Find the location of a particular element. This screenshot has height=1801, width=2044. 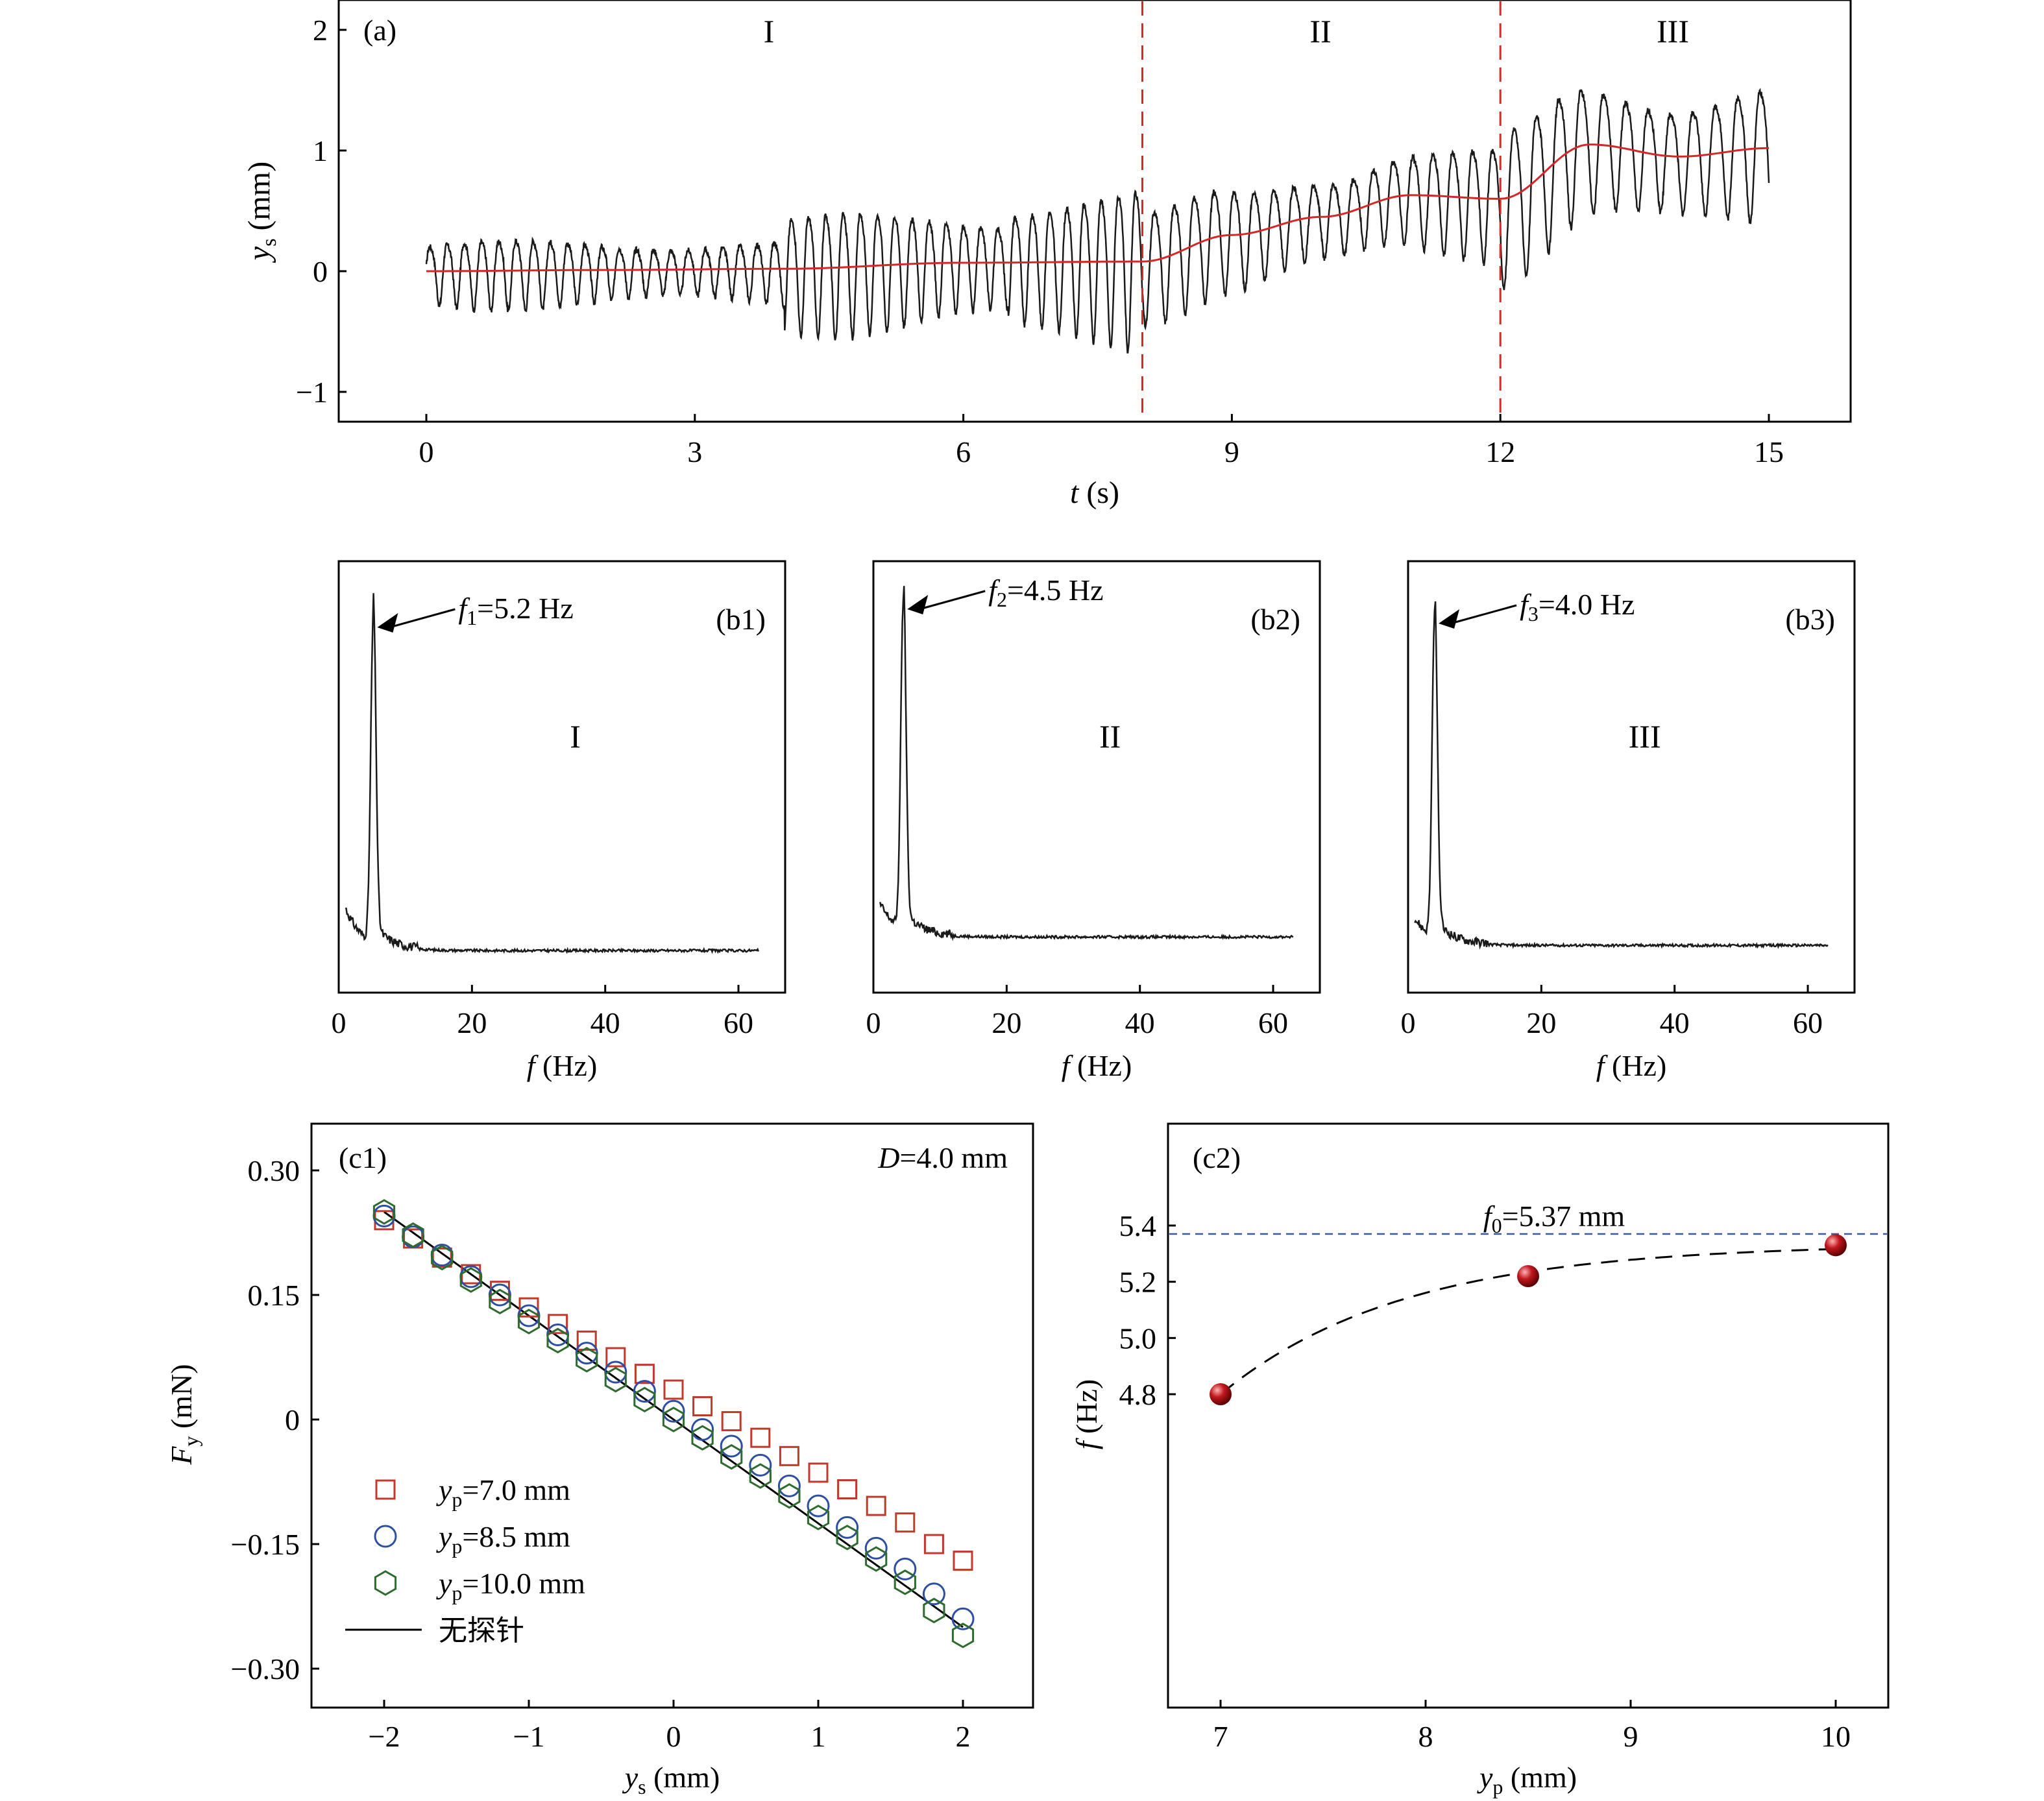

panel-c1-y-axis-label: Fy (mN) is located at coordinates (183, 1414).